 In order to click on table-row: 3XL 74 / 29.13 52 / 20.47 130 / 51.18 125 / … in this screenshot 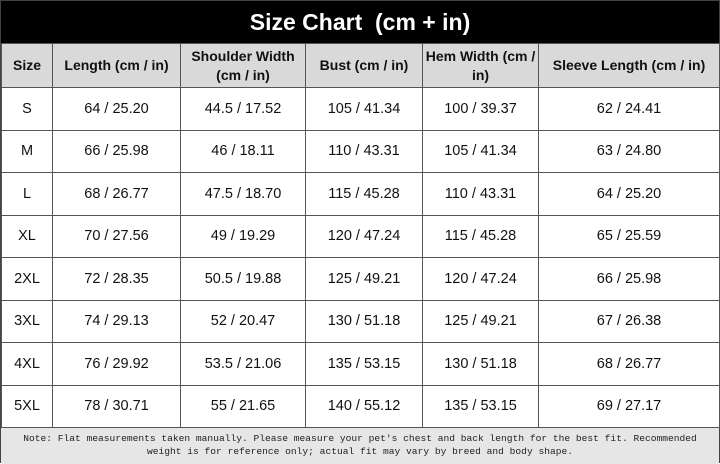, I will do `click(360, 321)`.